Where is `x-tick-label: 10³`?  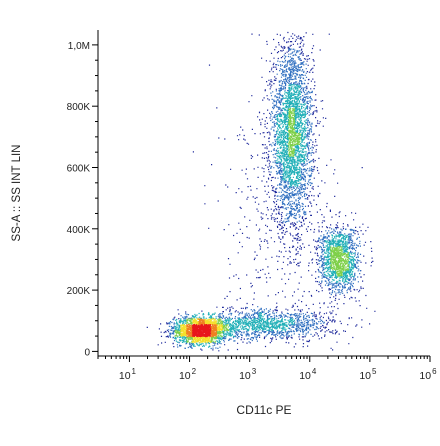 x-tick-label: 10³ is located at coordinates (248, 374).